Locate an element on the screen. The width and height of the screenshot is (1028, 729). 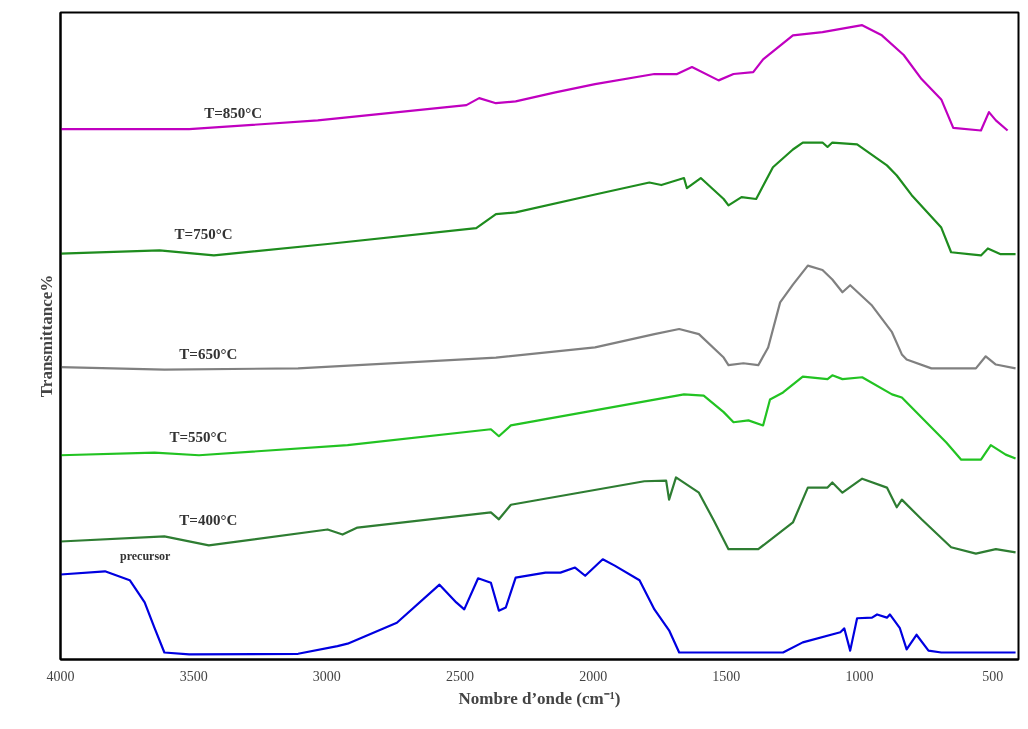
series-label: T=550°C is located at coordinates (198, 436).